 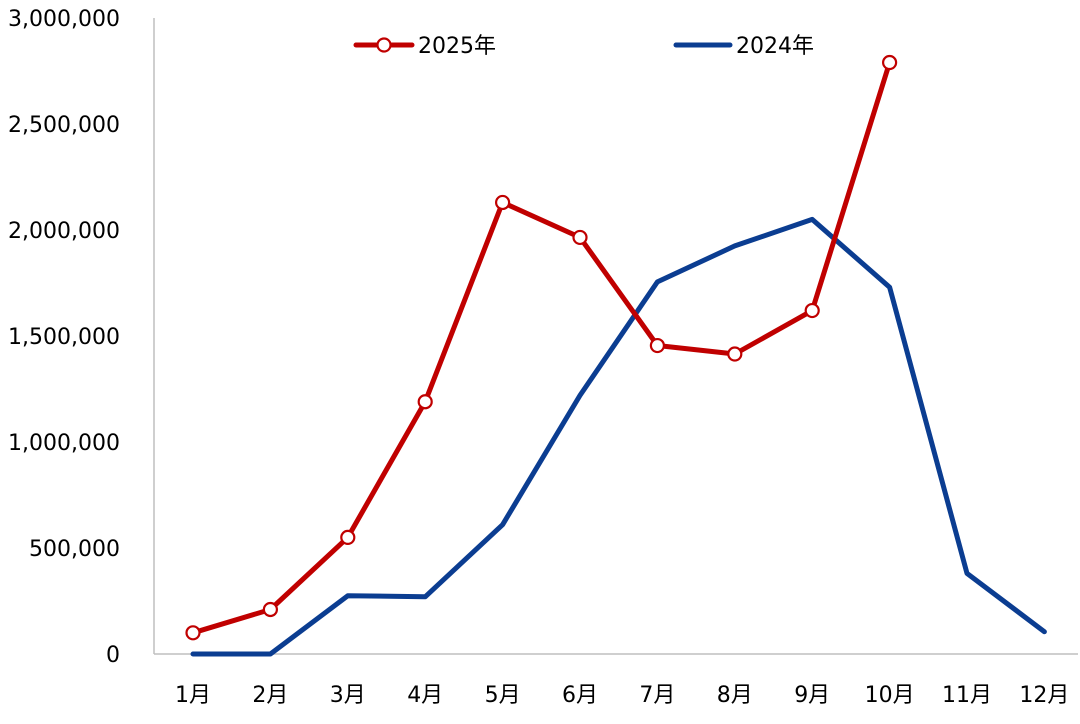 What do you see at coordinates (622, 695) in the screenshot?
I see `x-axis-ticks: 1月 2月 3月 4月 5月 6月 7月 8月 9月 10月 11月 12月` at bounding box center [622, 695].